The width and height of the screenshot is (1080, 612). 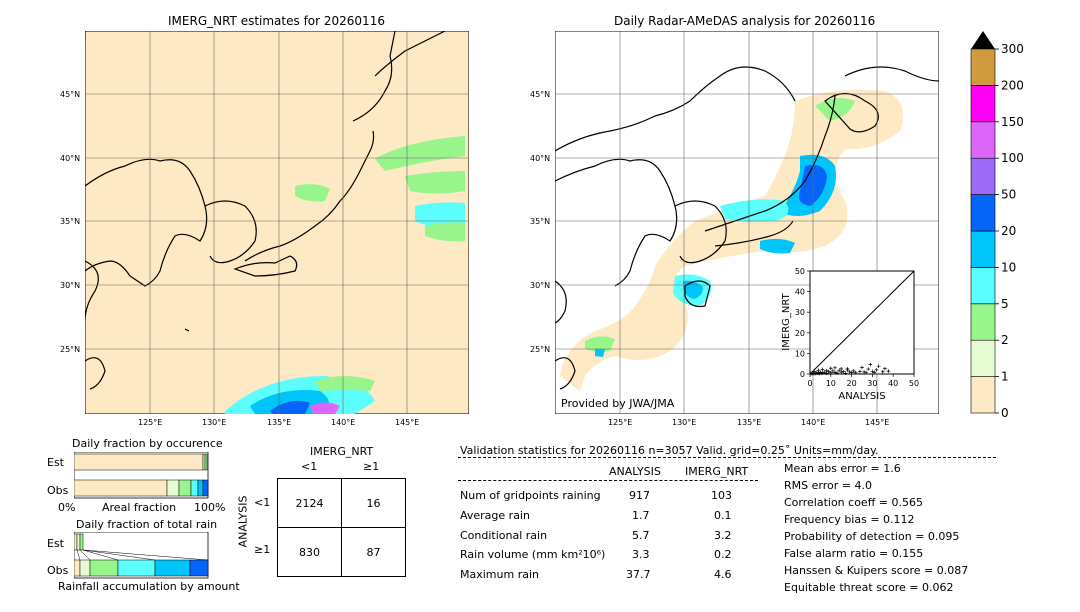 What do you see at coordinates (1005, 340) in the screenshot?
I see `colorbar-label: 2` at bounding box center [1005, 340].